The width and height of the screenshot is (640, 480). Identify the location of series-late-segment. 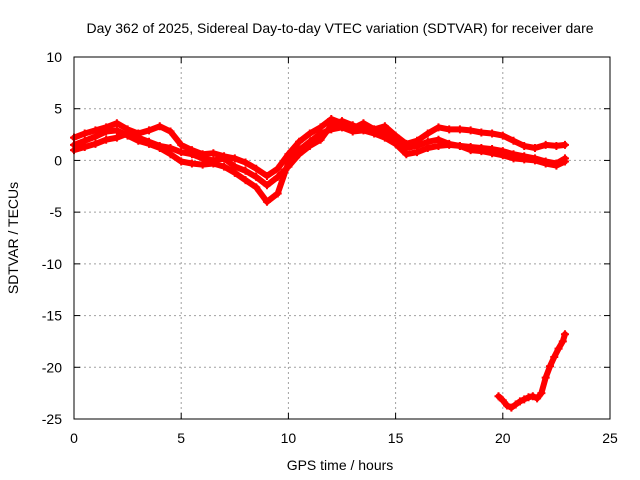
(531, 371).